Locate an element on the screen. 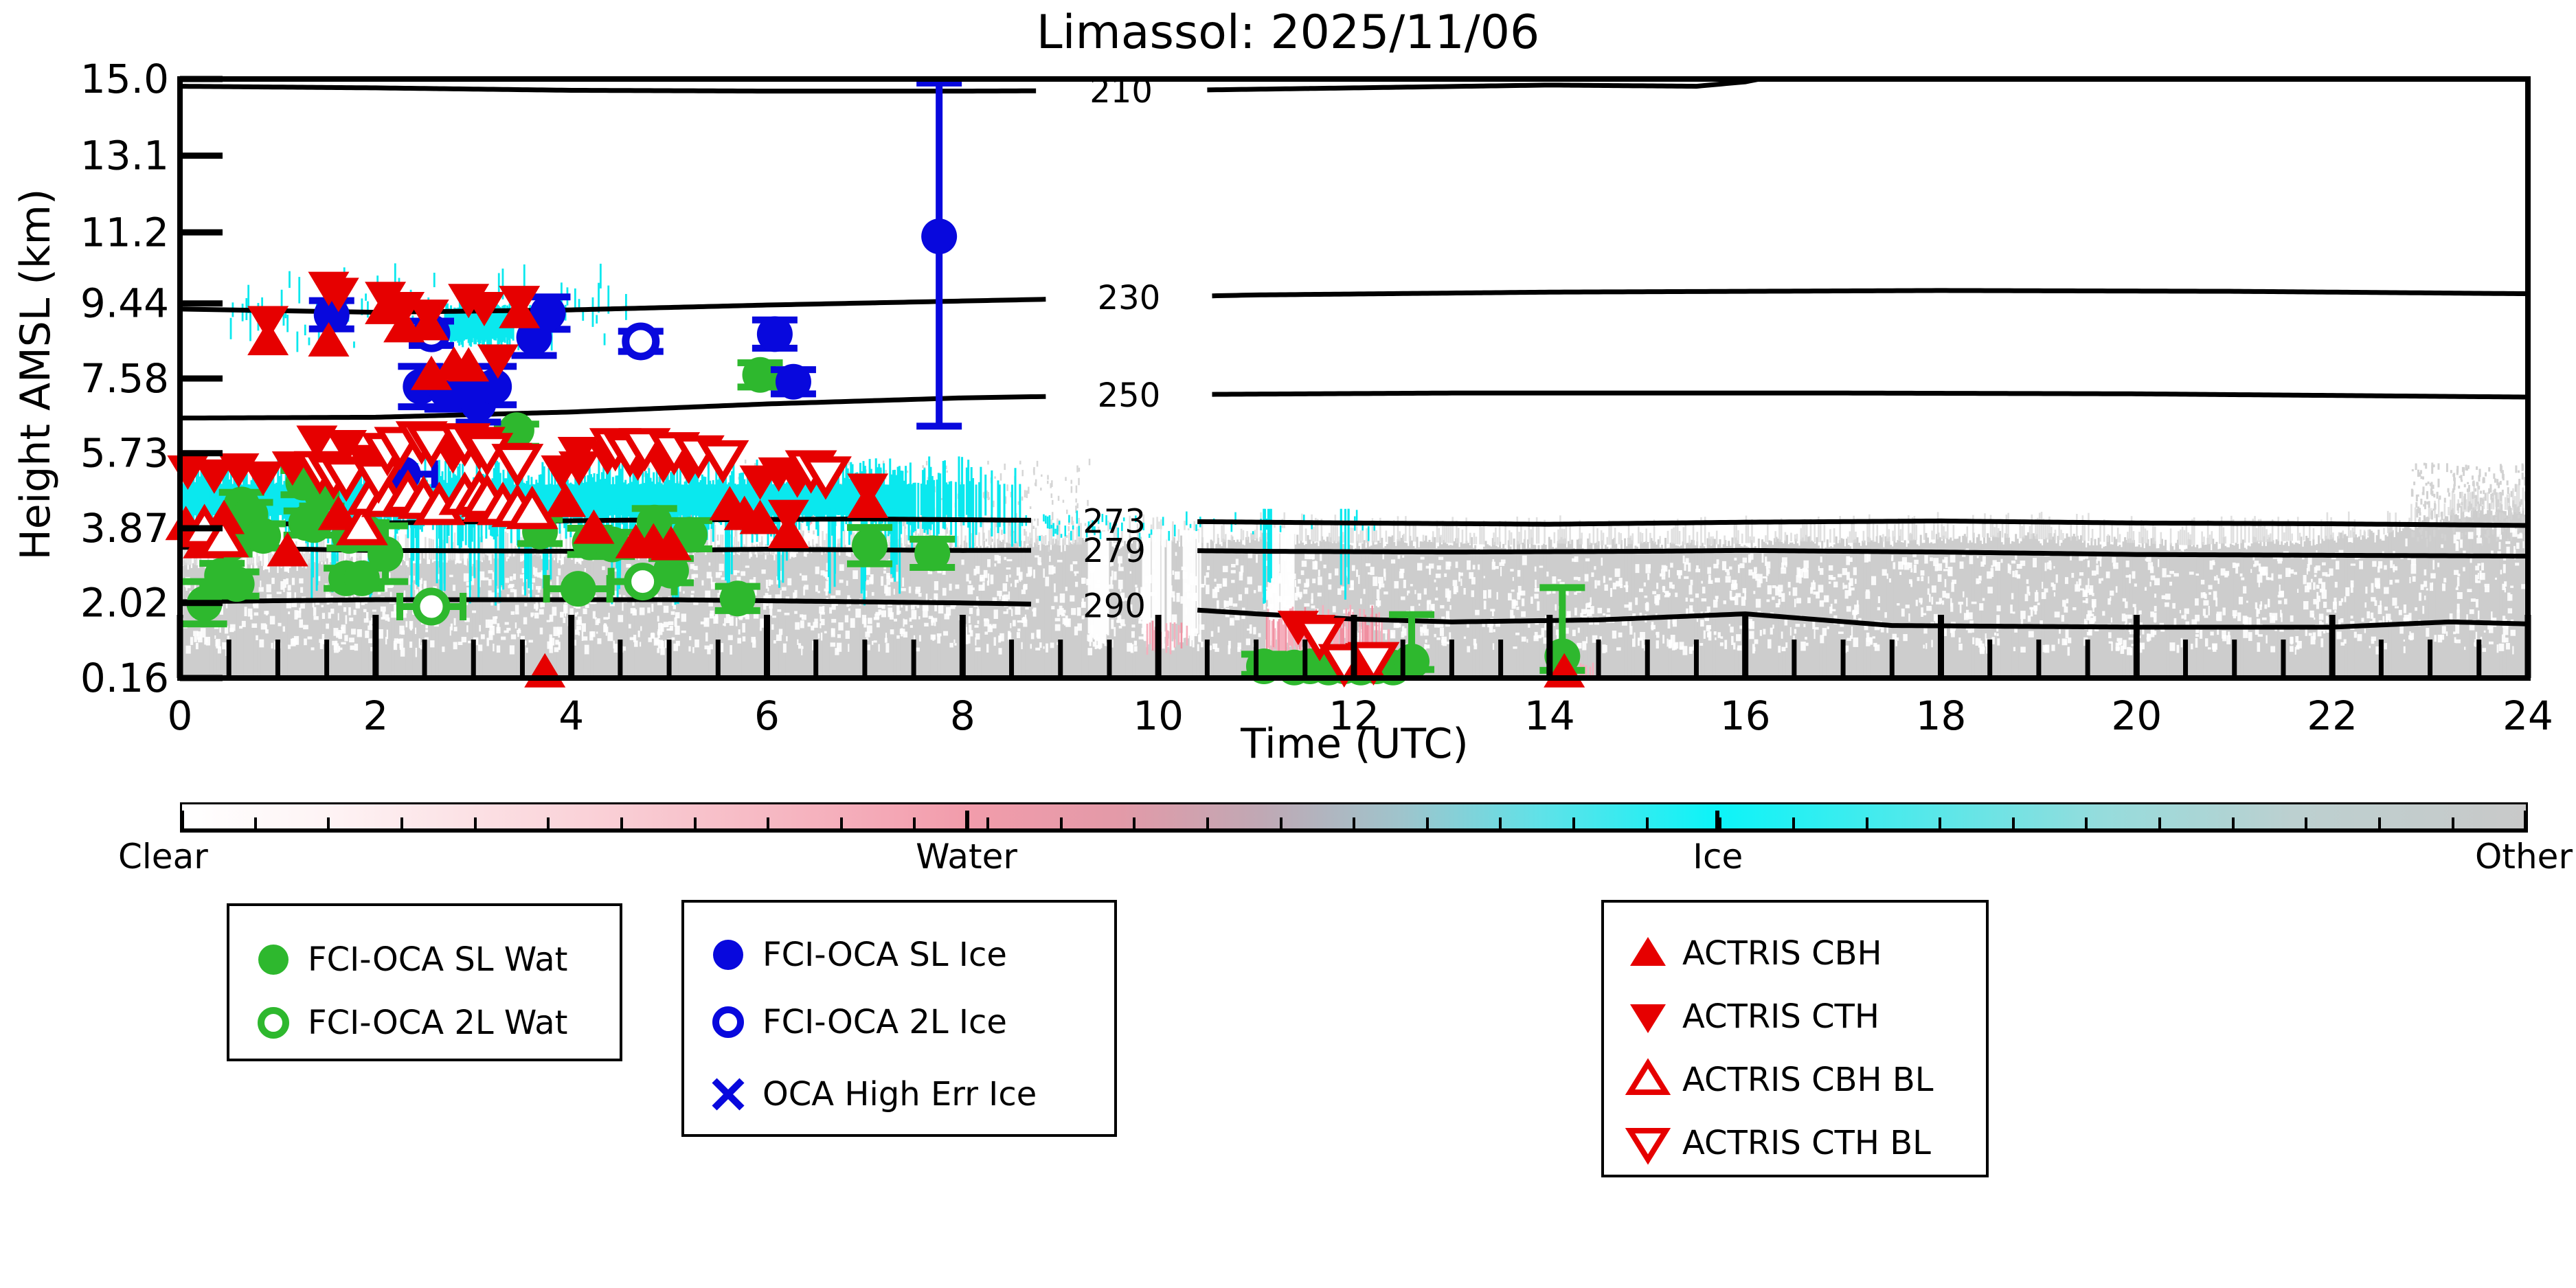 This screenshot has width=2576, height=1288. legend-item-fci-oca-2l-wat: FCI-OCA 2L Wat is located at coordinates (408, 1023).